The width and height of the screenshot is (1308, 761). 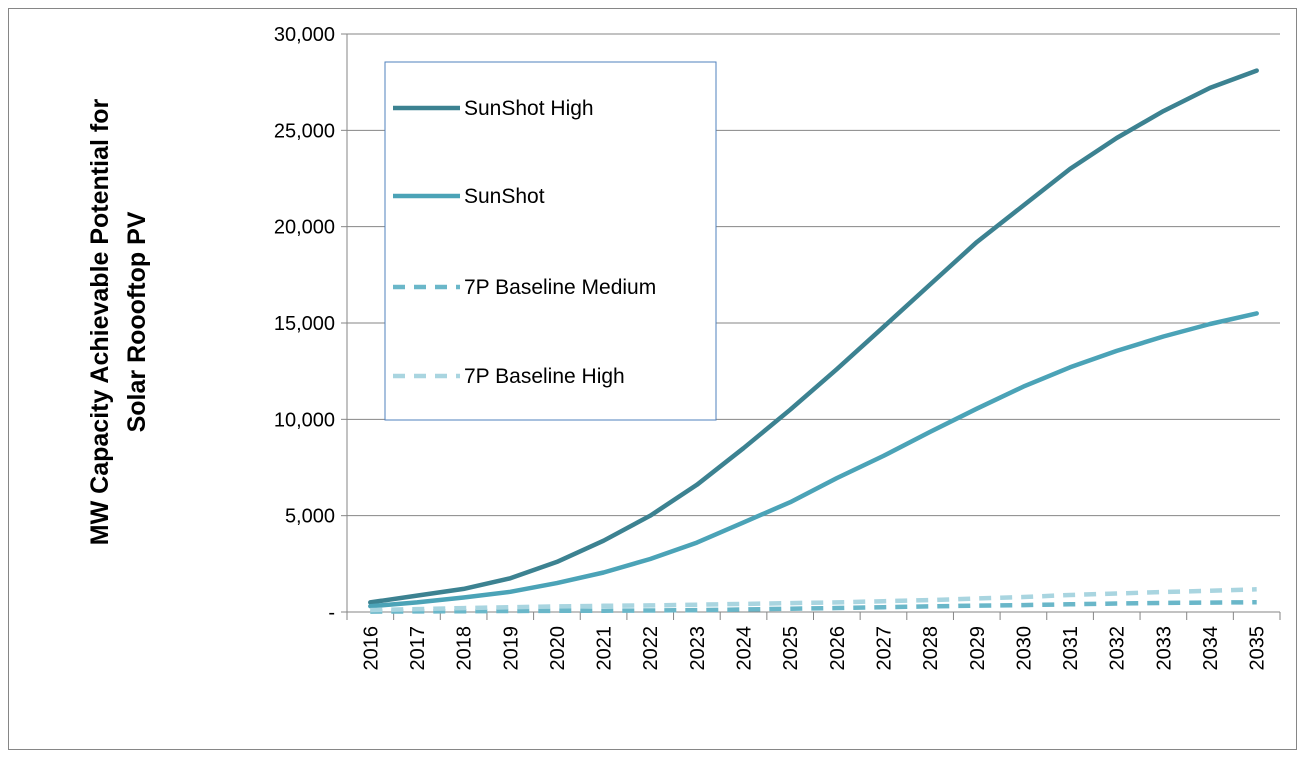 What do you see at coordinates (1024, 648) in the screenshot?
I see `x-tick-label: 2030` at bounding box center [1024, 648].